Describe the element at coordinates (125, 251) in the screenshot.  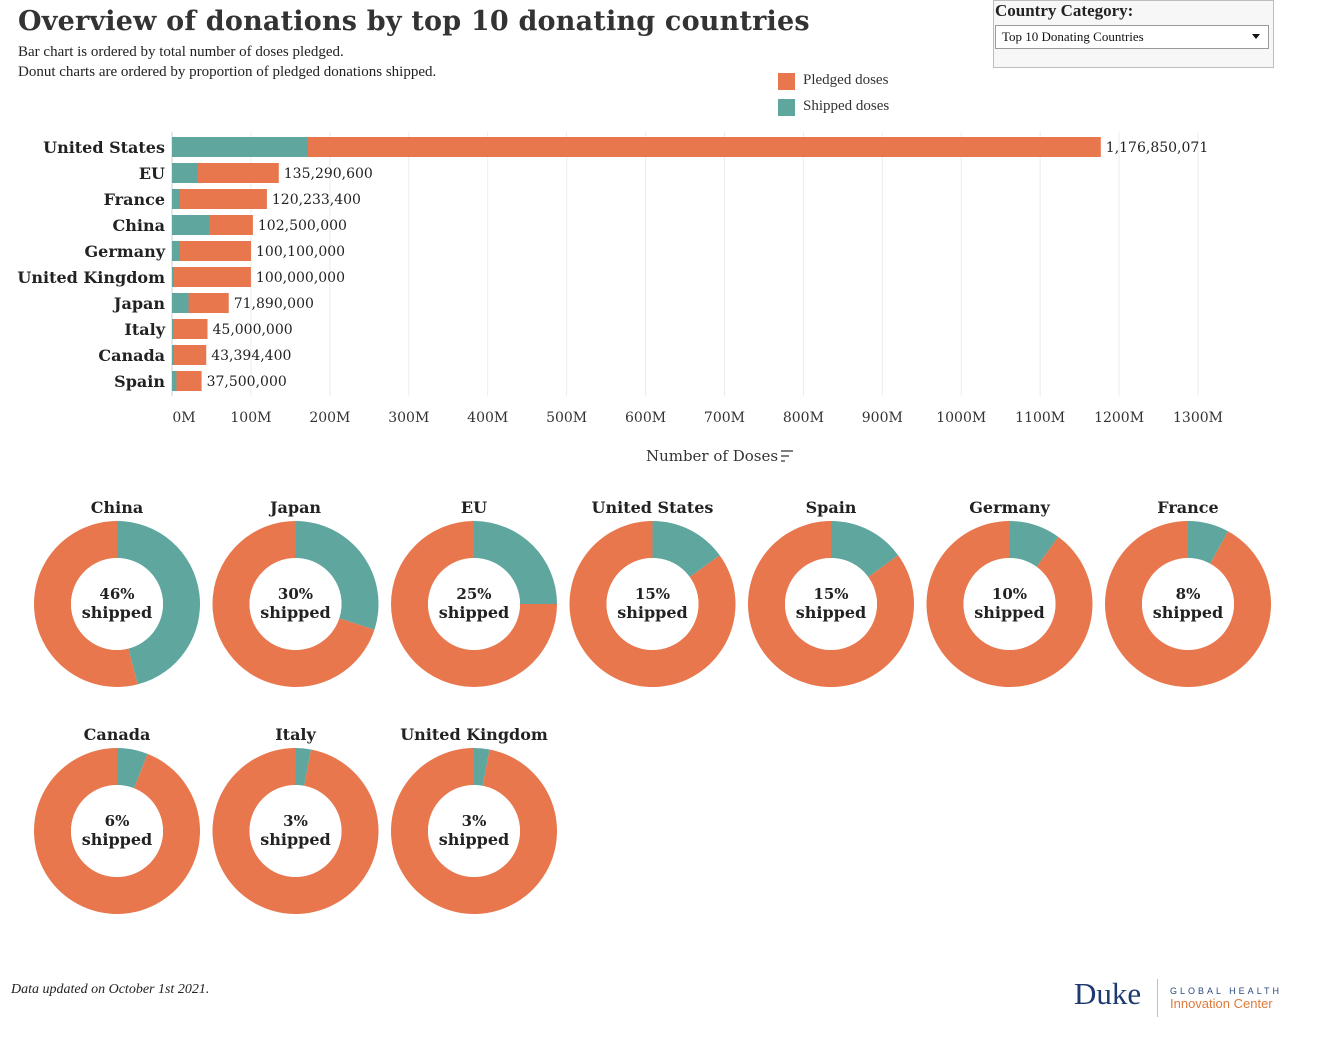
I see `bar-category-label: Germany` at that location.